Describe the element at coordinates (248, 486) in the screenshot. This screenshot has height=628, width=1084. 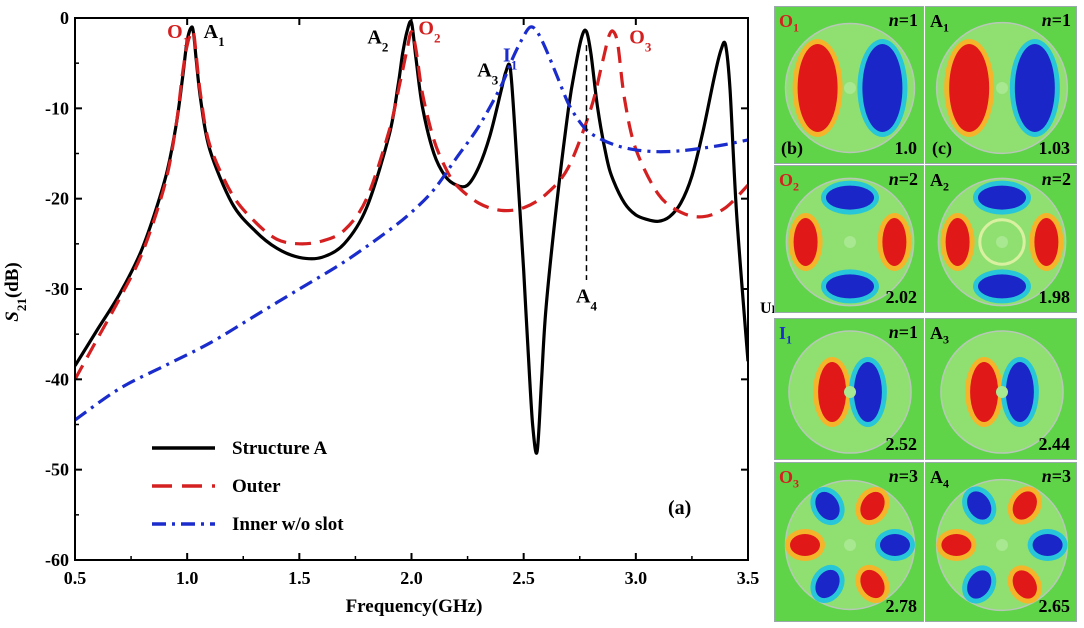
I see `legend: Structure A Outer Inner w/o slot` at that location.